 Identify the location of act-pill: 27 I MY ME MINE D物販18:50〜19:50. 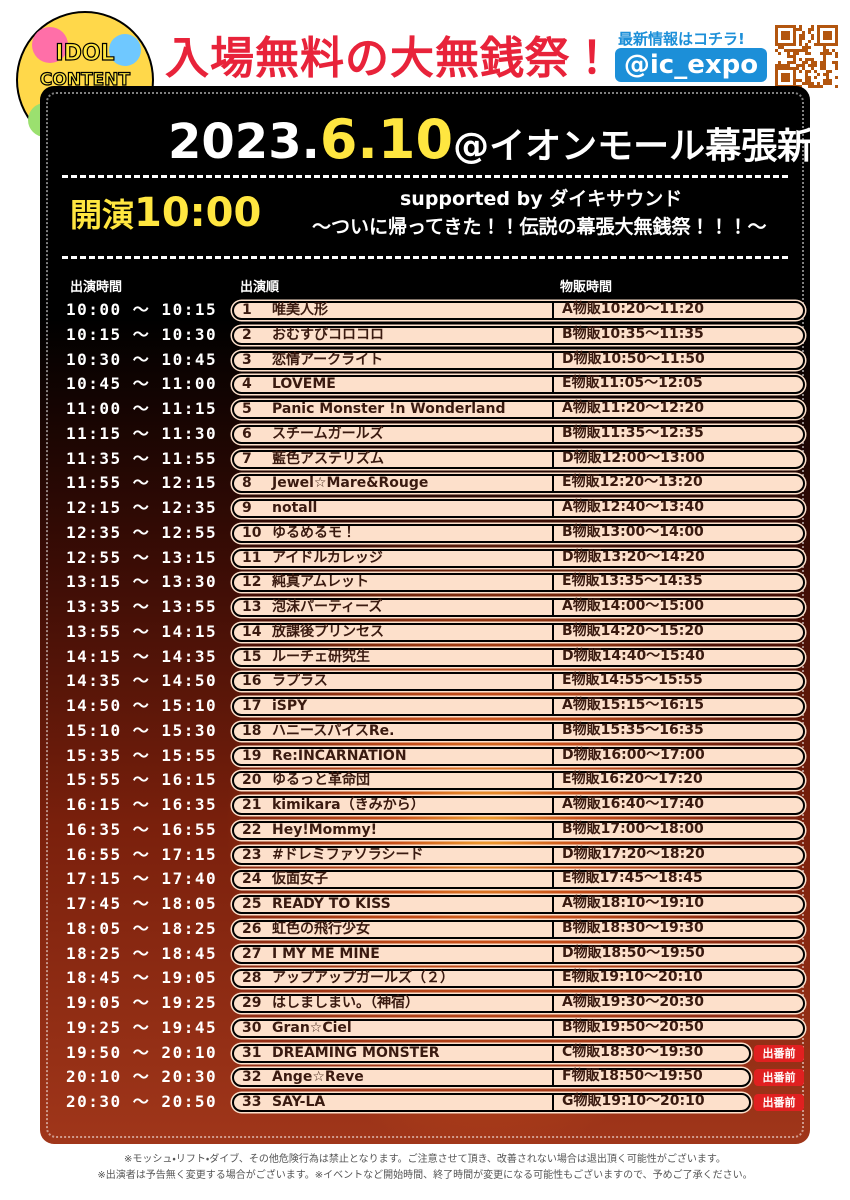
(518, 954).